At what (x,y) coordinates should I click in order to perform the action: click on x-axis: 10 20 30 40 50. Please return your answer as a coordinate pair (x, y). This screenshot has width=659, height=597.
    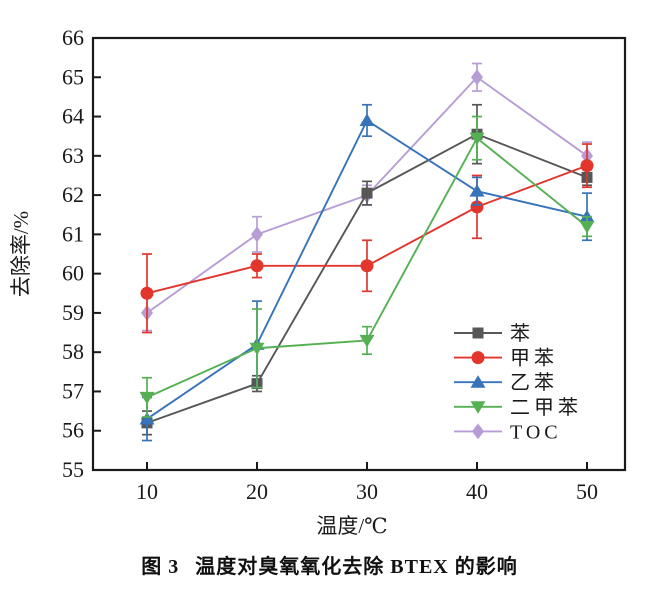
    Looking at the image, I should click on (367, 483).